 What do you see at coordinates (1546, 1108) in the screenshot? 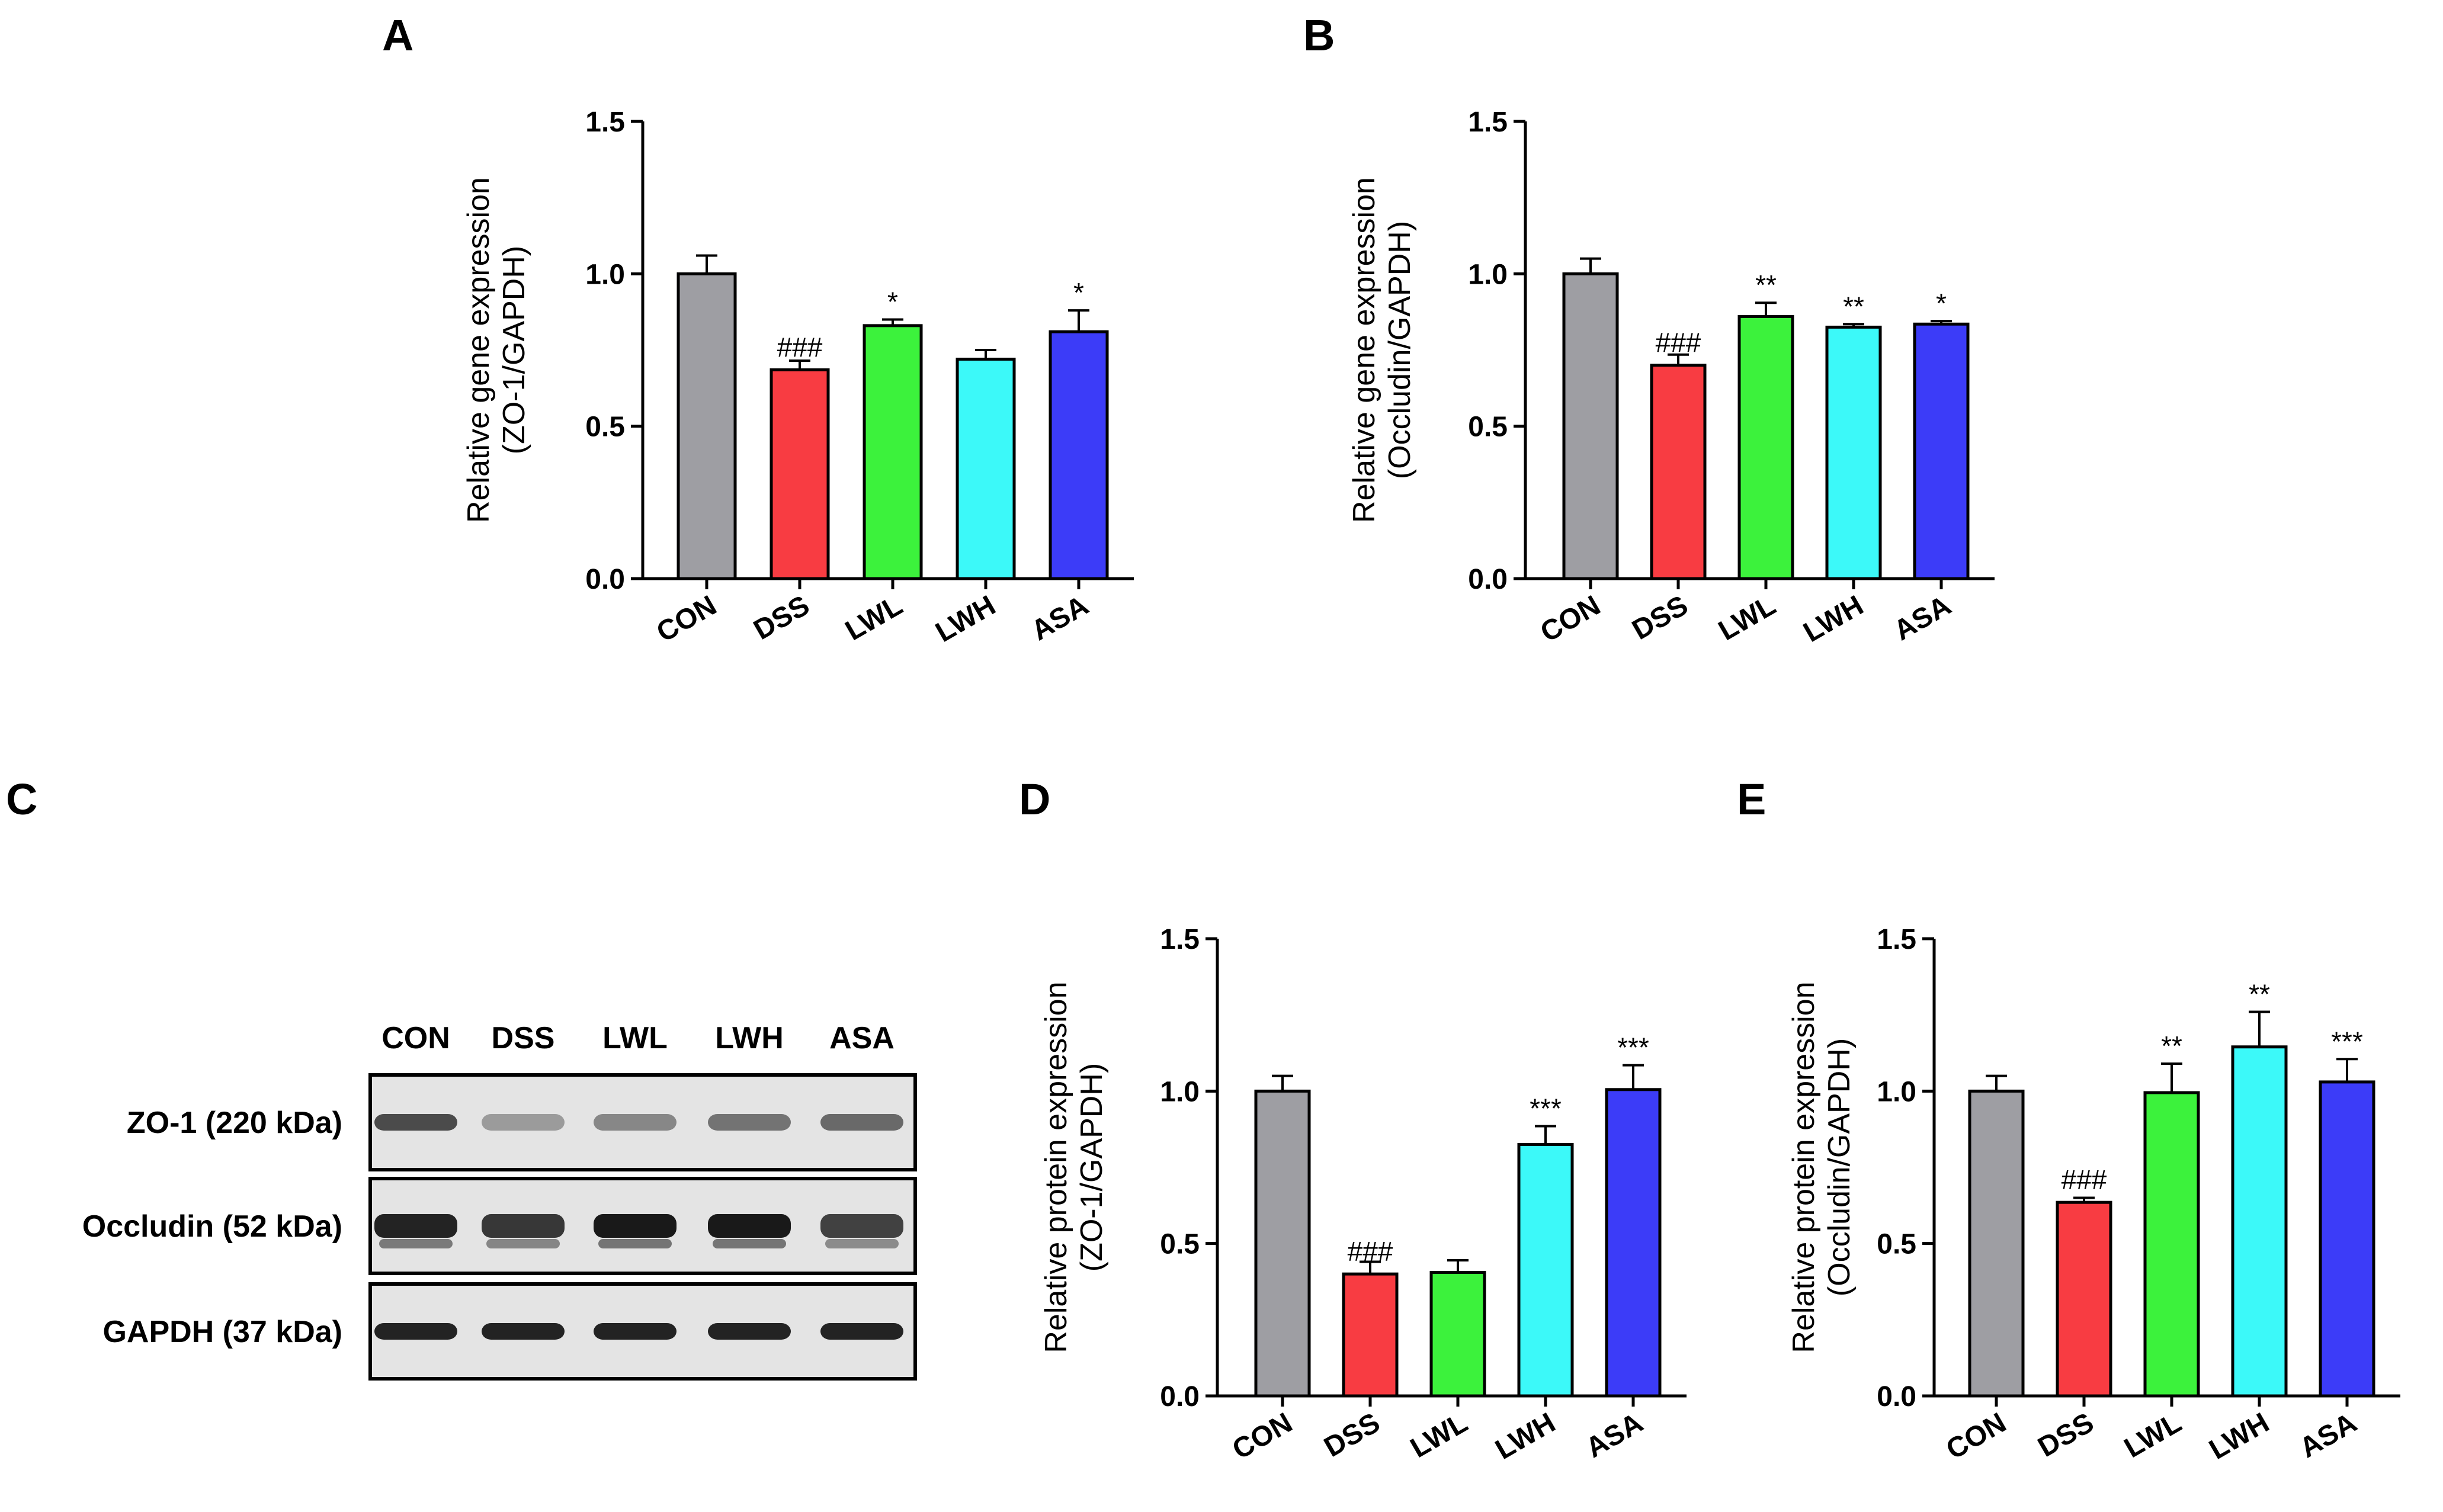
I see `significance-label-lwh: ***` at bounding box center [1546, 1108].